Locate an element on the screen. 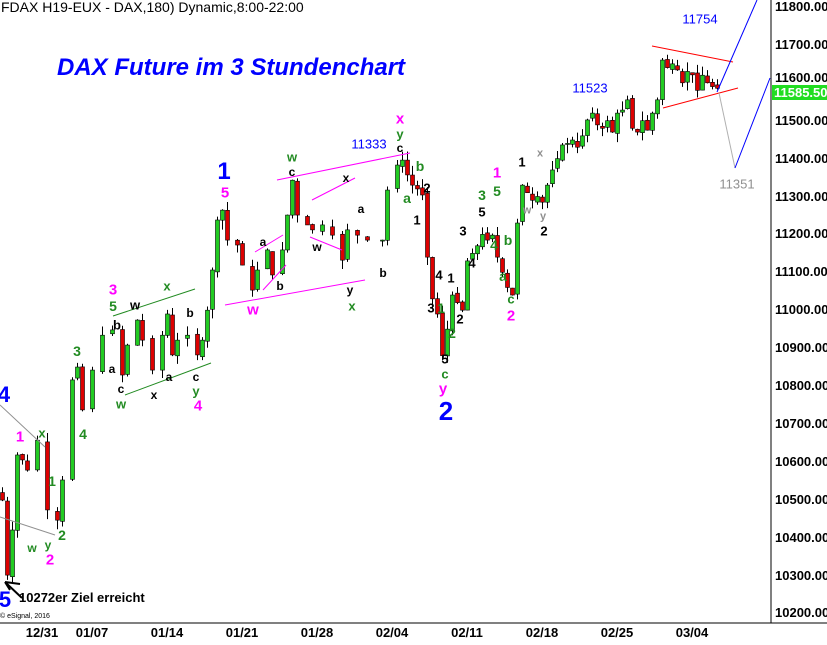 The width and height of the screenshot is (827, 645). wave-label-green: b is located at coordinates (508, 240).